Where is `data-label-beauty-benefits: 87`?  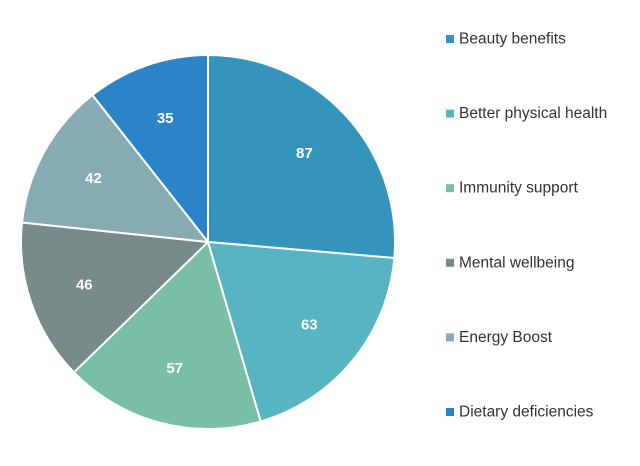 data-label-beauty-benefits: 87 is located at coordinates (304, 153).